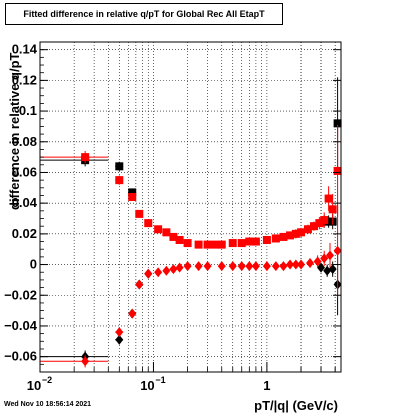 Image resolution: width=400 pixels, height=414 pixels. Describe the element at coordinates (20, 356) in the screenshot. I see `y-tick-label: −0.06` at that location.